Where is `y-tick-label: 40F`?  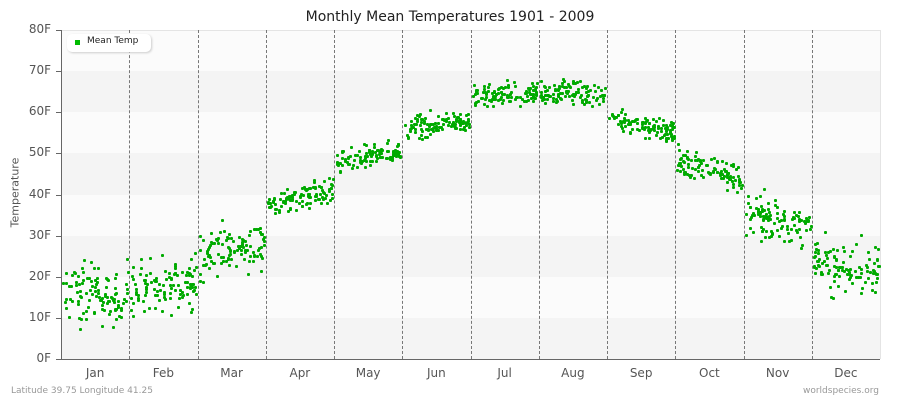
y-tick-label: 40F is located at coordinates (39, 193).